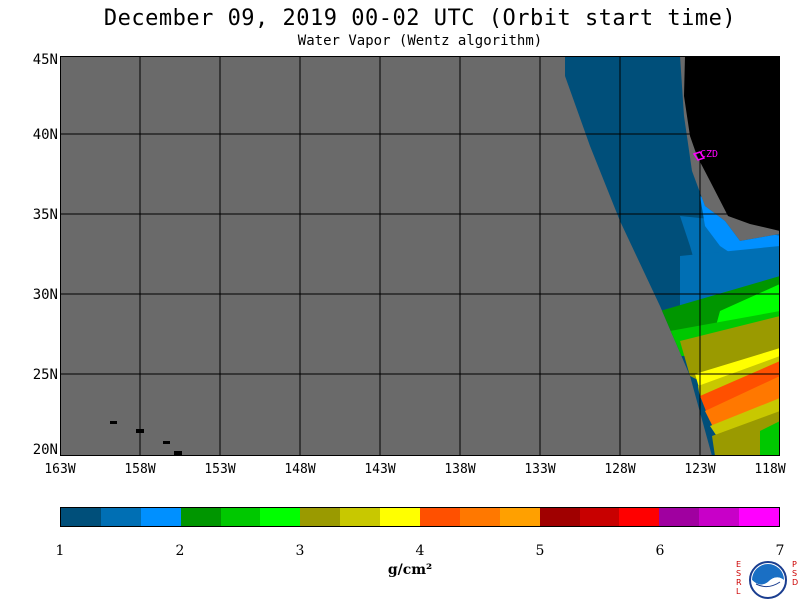 This screenshot has width=800, height=600. What do you see at coordinates (220, 469) in the screenshot?
I see `lon-label-153w: 153W` at bounding box center [220, 469].